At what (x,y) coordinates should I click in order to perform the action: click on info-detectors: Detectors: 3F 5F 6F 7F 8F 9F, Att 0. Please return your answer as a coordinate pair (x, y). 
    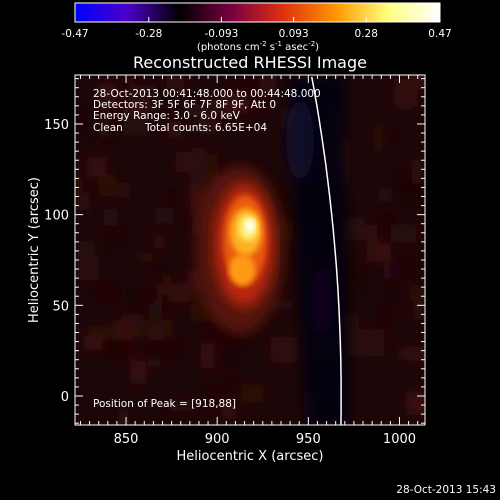
    Looking at the image, I should click on (184, 105).